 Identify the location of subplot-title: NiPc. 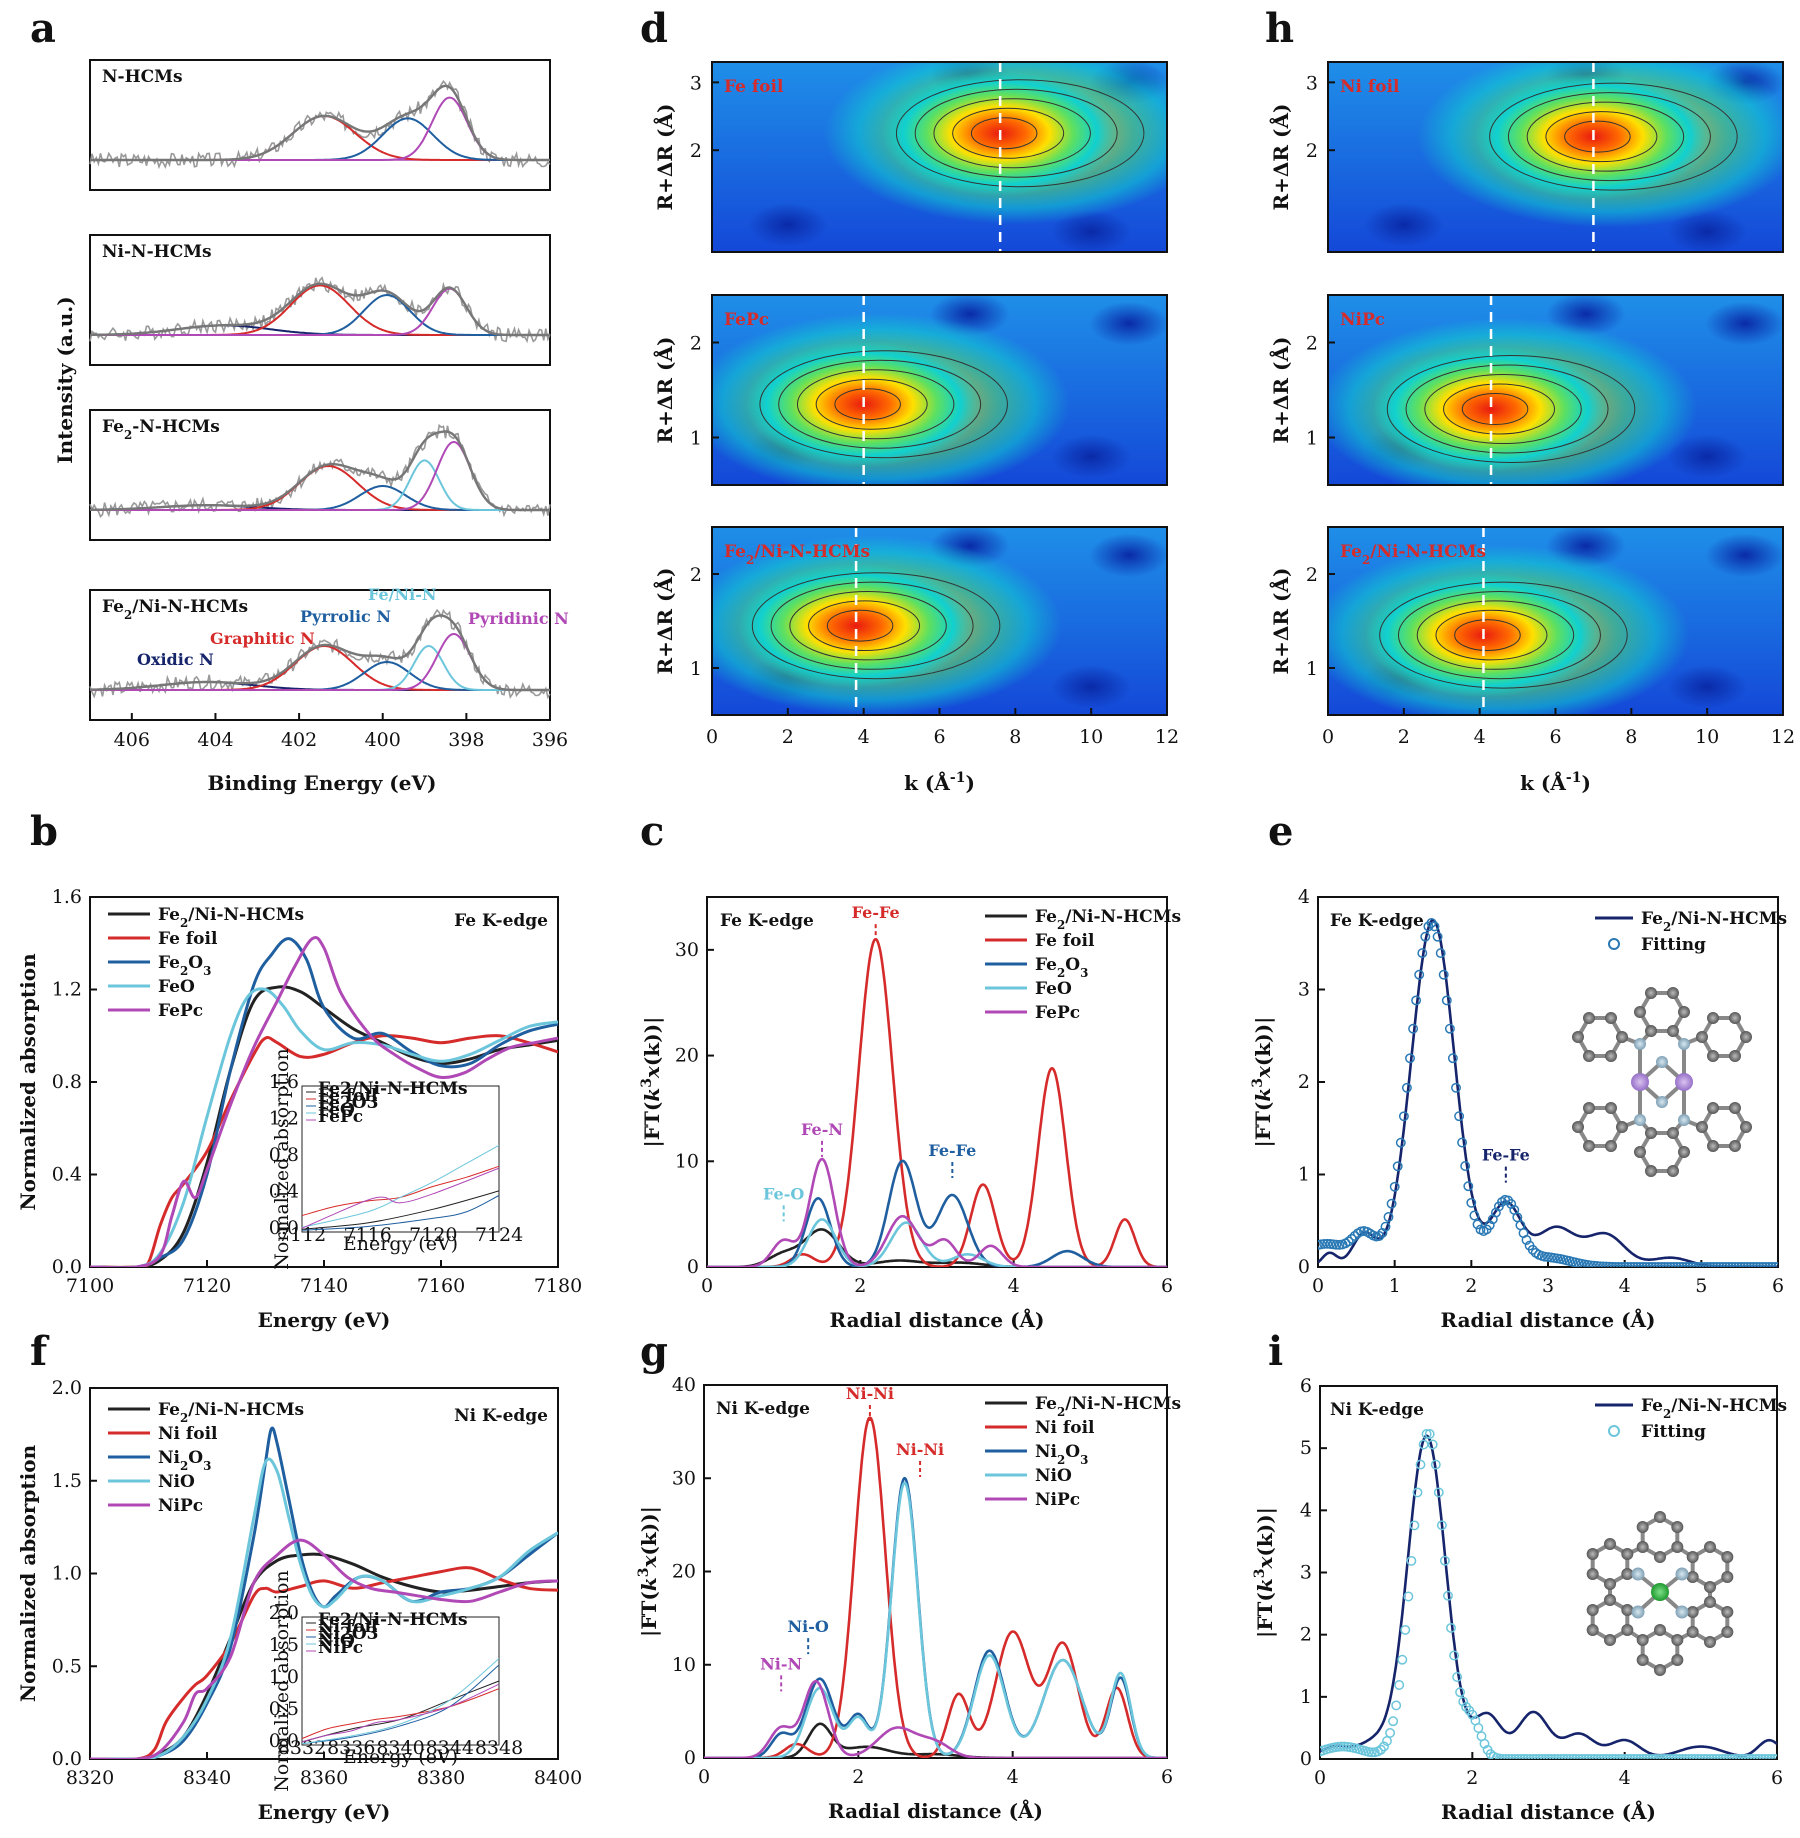
(1362, 320).